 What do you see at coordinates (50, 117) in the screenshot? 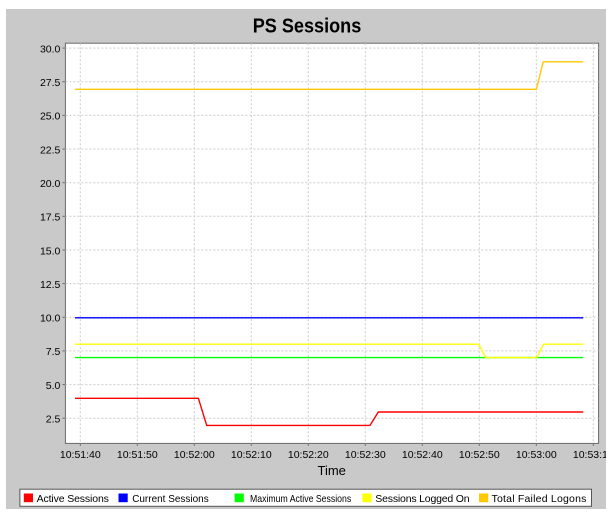
I see `svg-text: 25.0` at bounding box center [50, 117].